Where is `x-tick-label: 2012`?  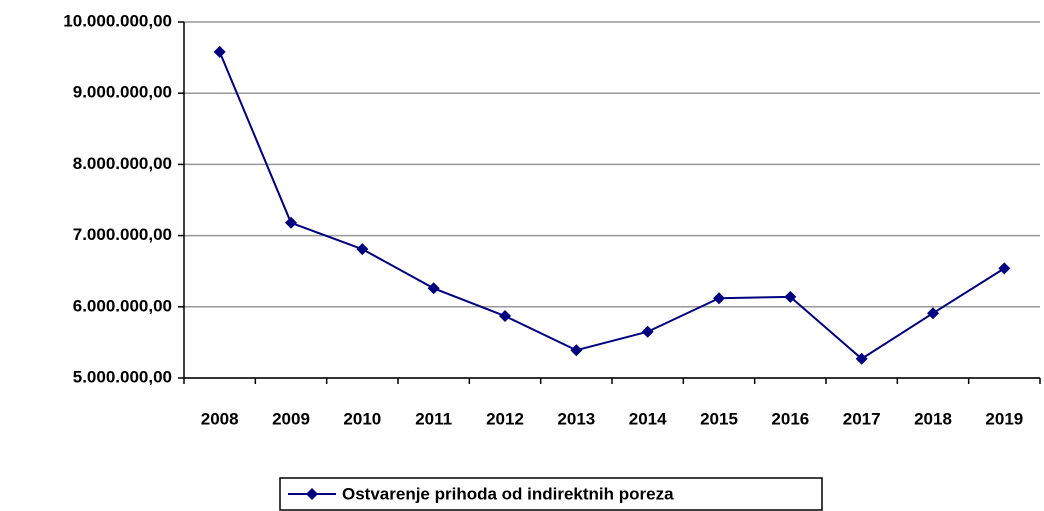
x-tick-label: 2012 is located at coordinates (505, 418).